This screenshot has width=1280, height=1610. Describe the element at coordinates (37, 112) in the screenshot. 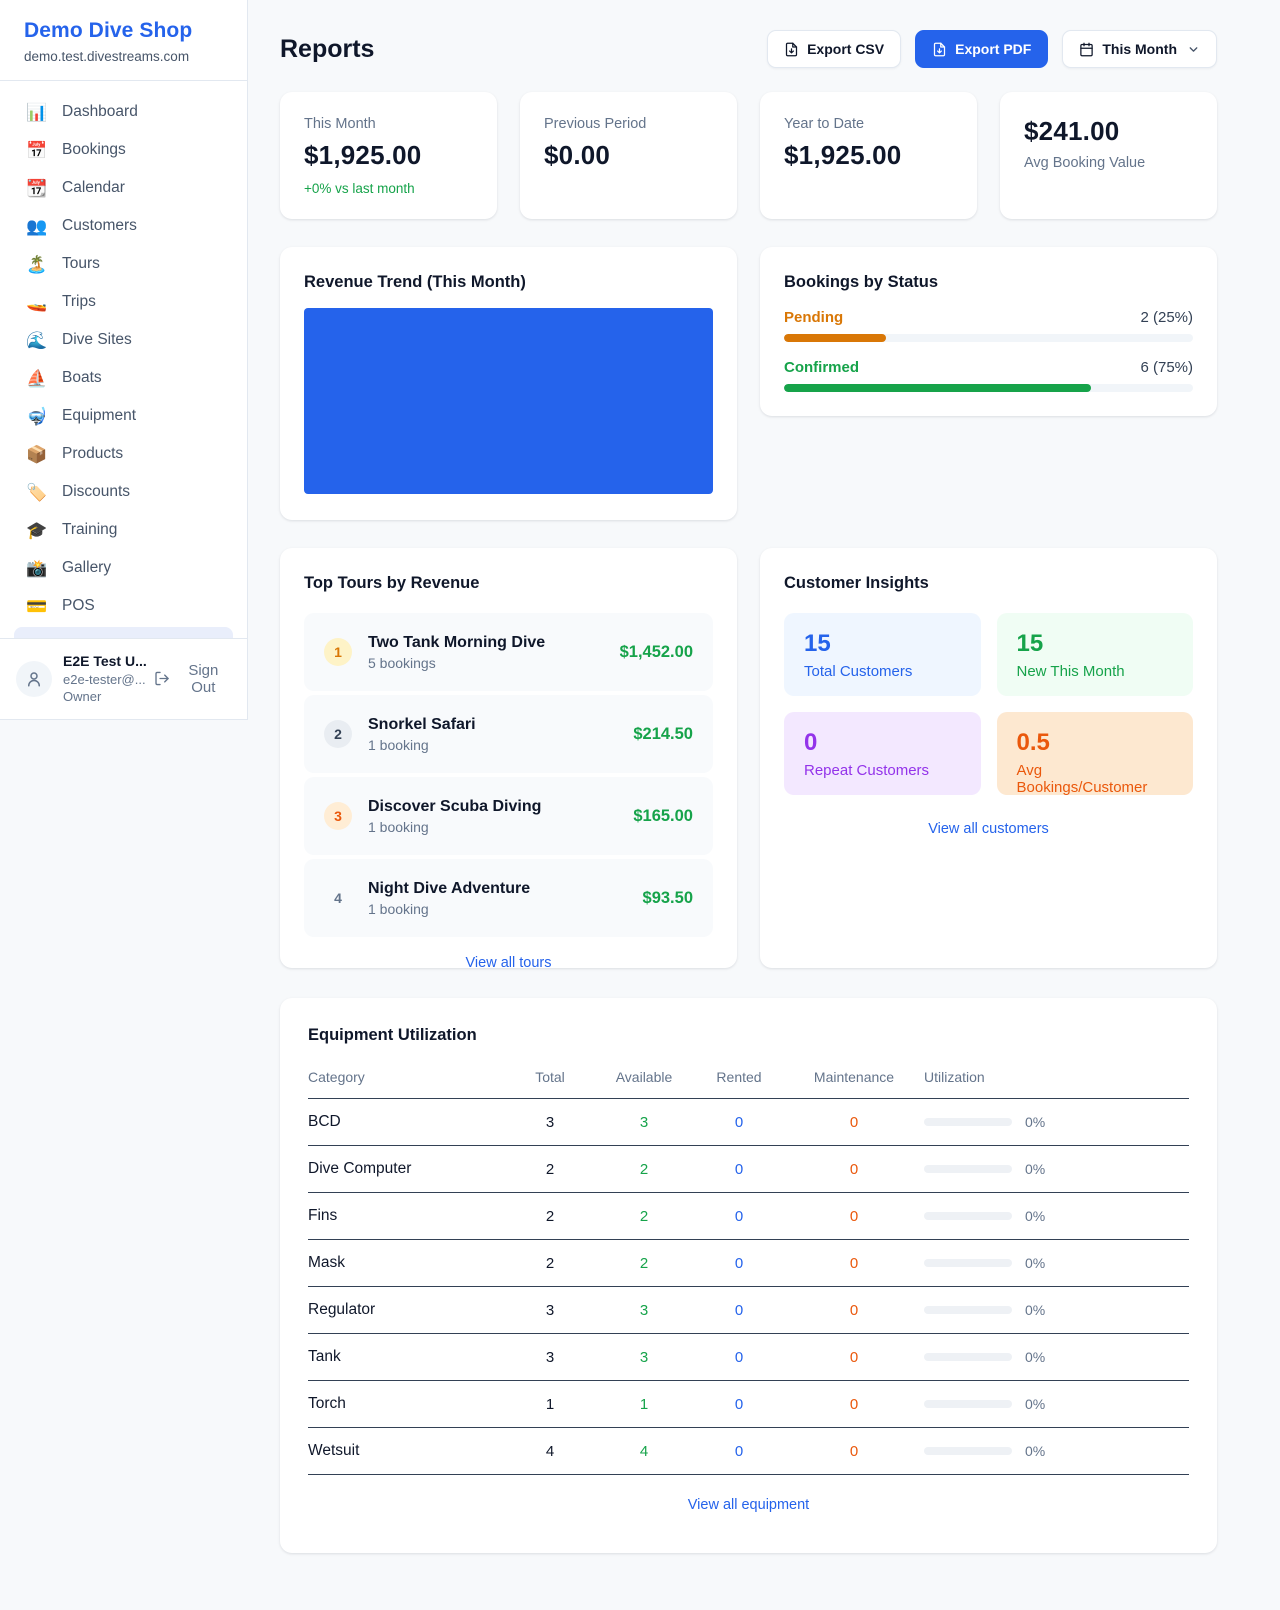

I see `bar-chart-icon: 📊` at that location.